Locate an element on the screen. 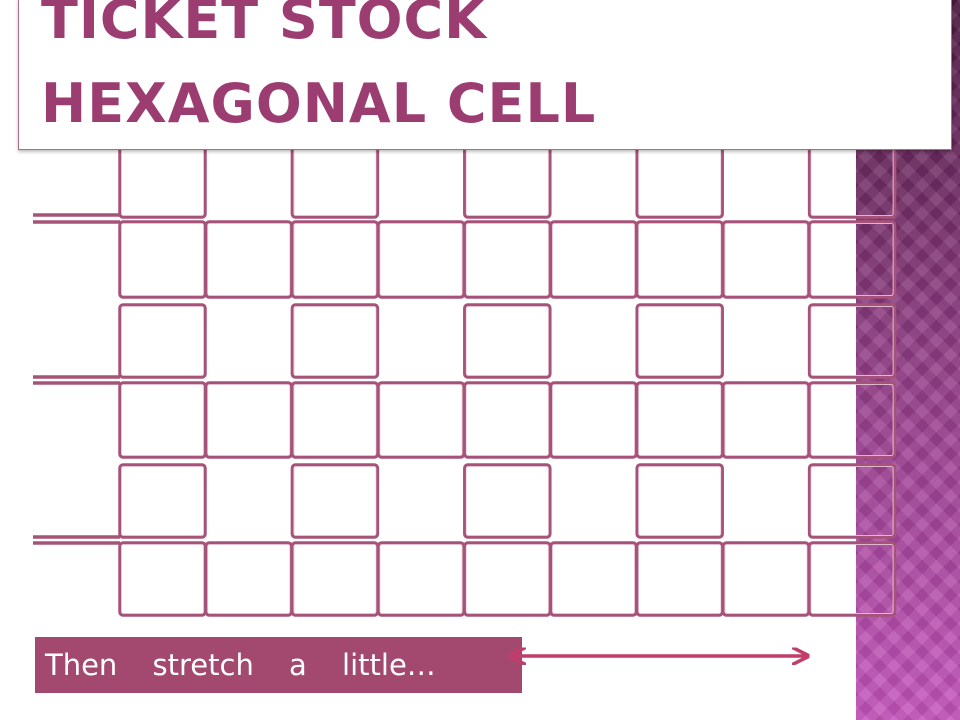 The image size is (960, 720). title-line: HEXAGONAL CELL is located at coordinates (319, 103).